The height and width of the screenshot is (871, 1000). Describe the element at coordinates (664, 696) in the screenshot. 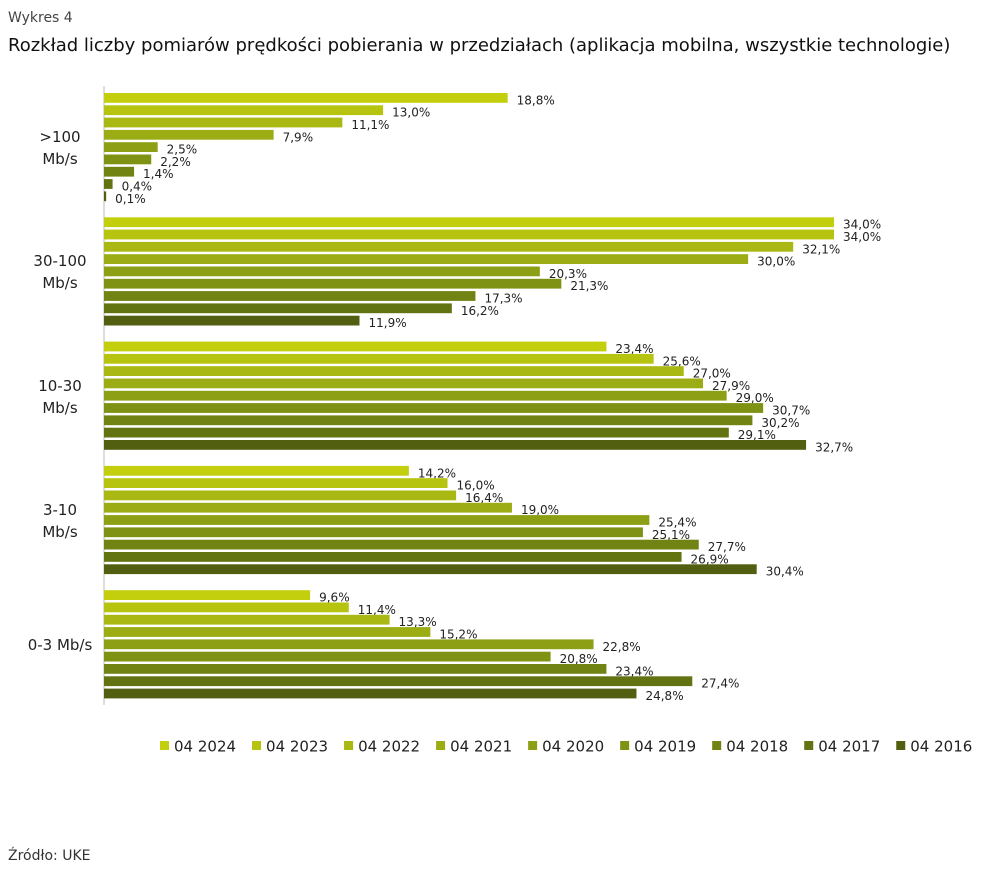

I see `value-label: 24,8%` at that location.